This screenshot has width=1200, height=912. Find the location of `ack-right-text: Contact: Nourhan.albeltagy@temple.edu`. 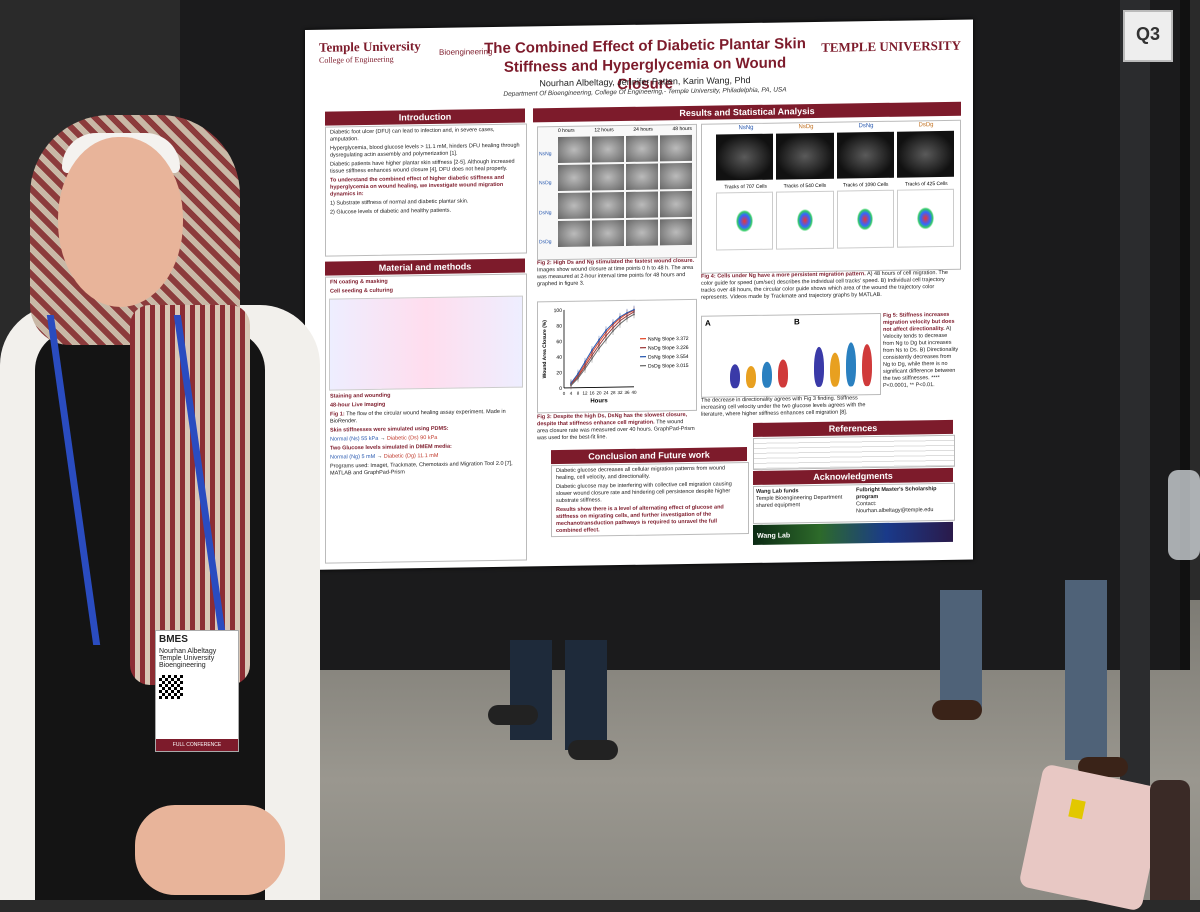

ack-right-text: Contact: Nourhan.albeltagy@temple.edu is located at coordinates (894, 507).